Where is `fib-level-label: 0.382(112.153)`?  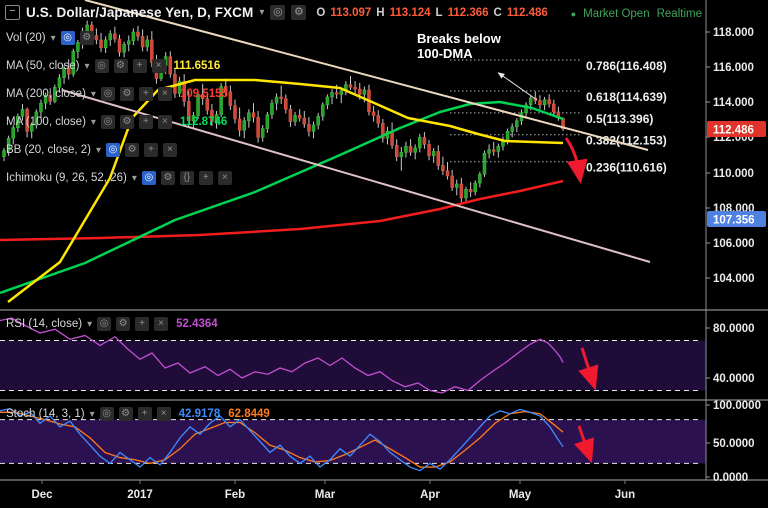
fib-level-label: 0.382(112.153) is located at coordinates (626, 141).